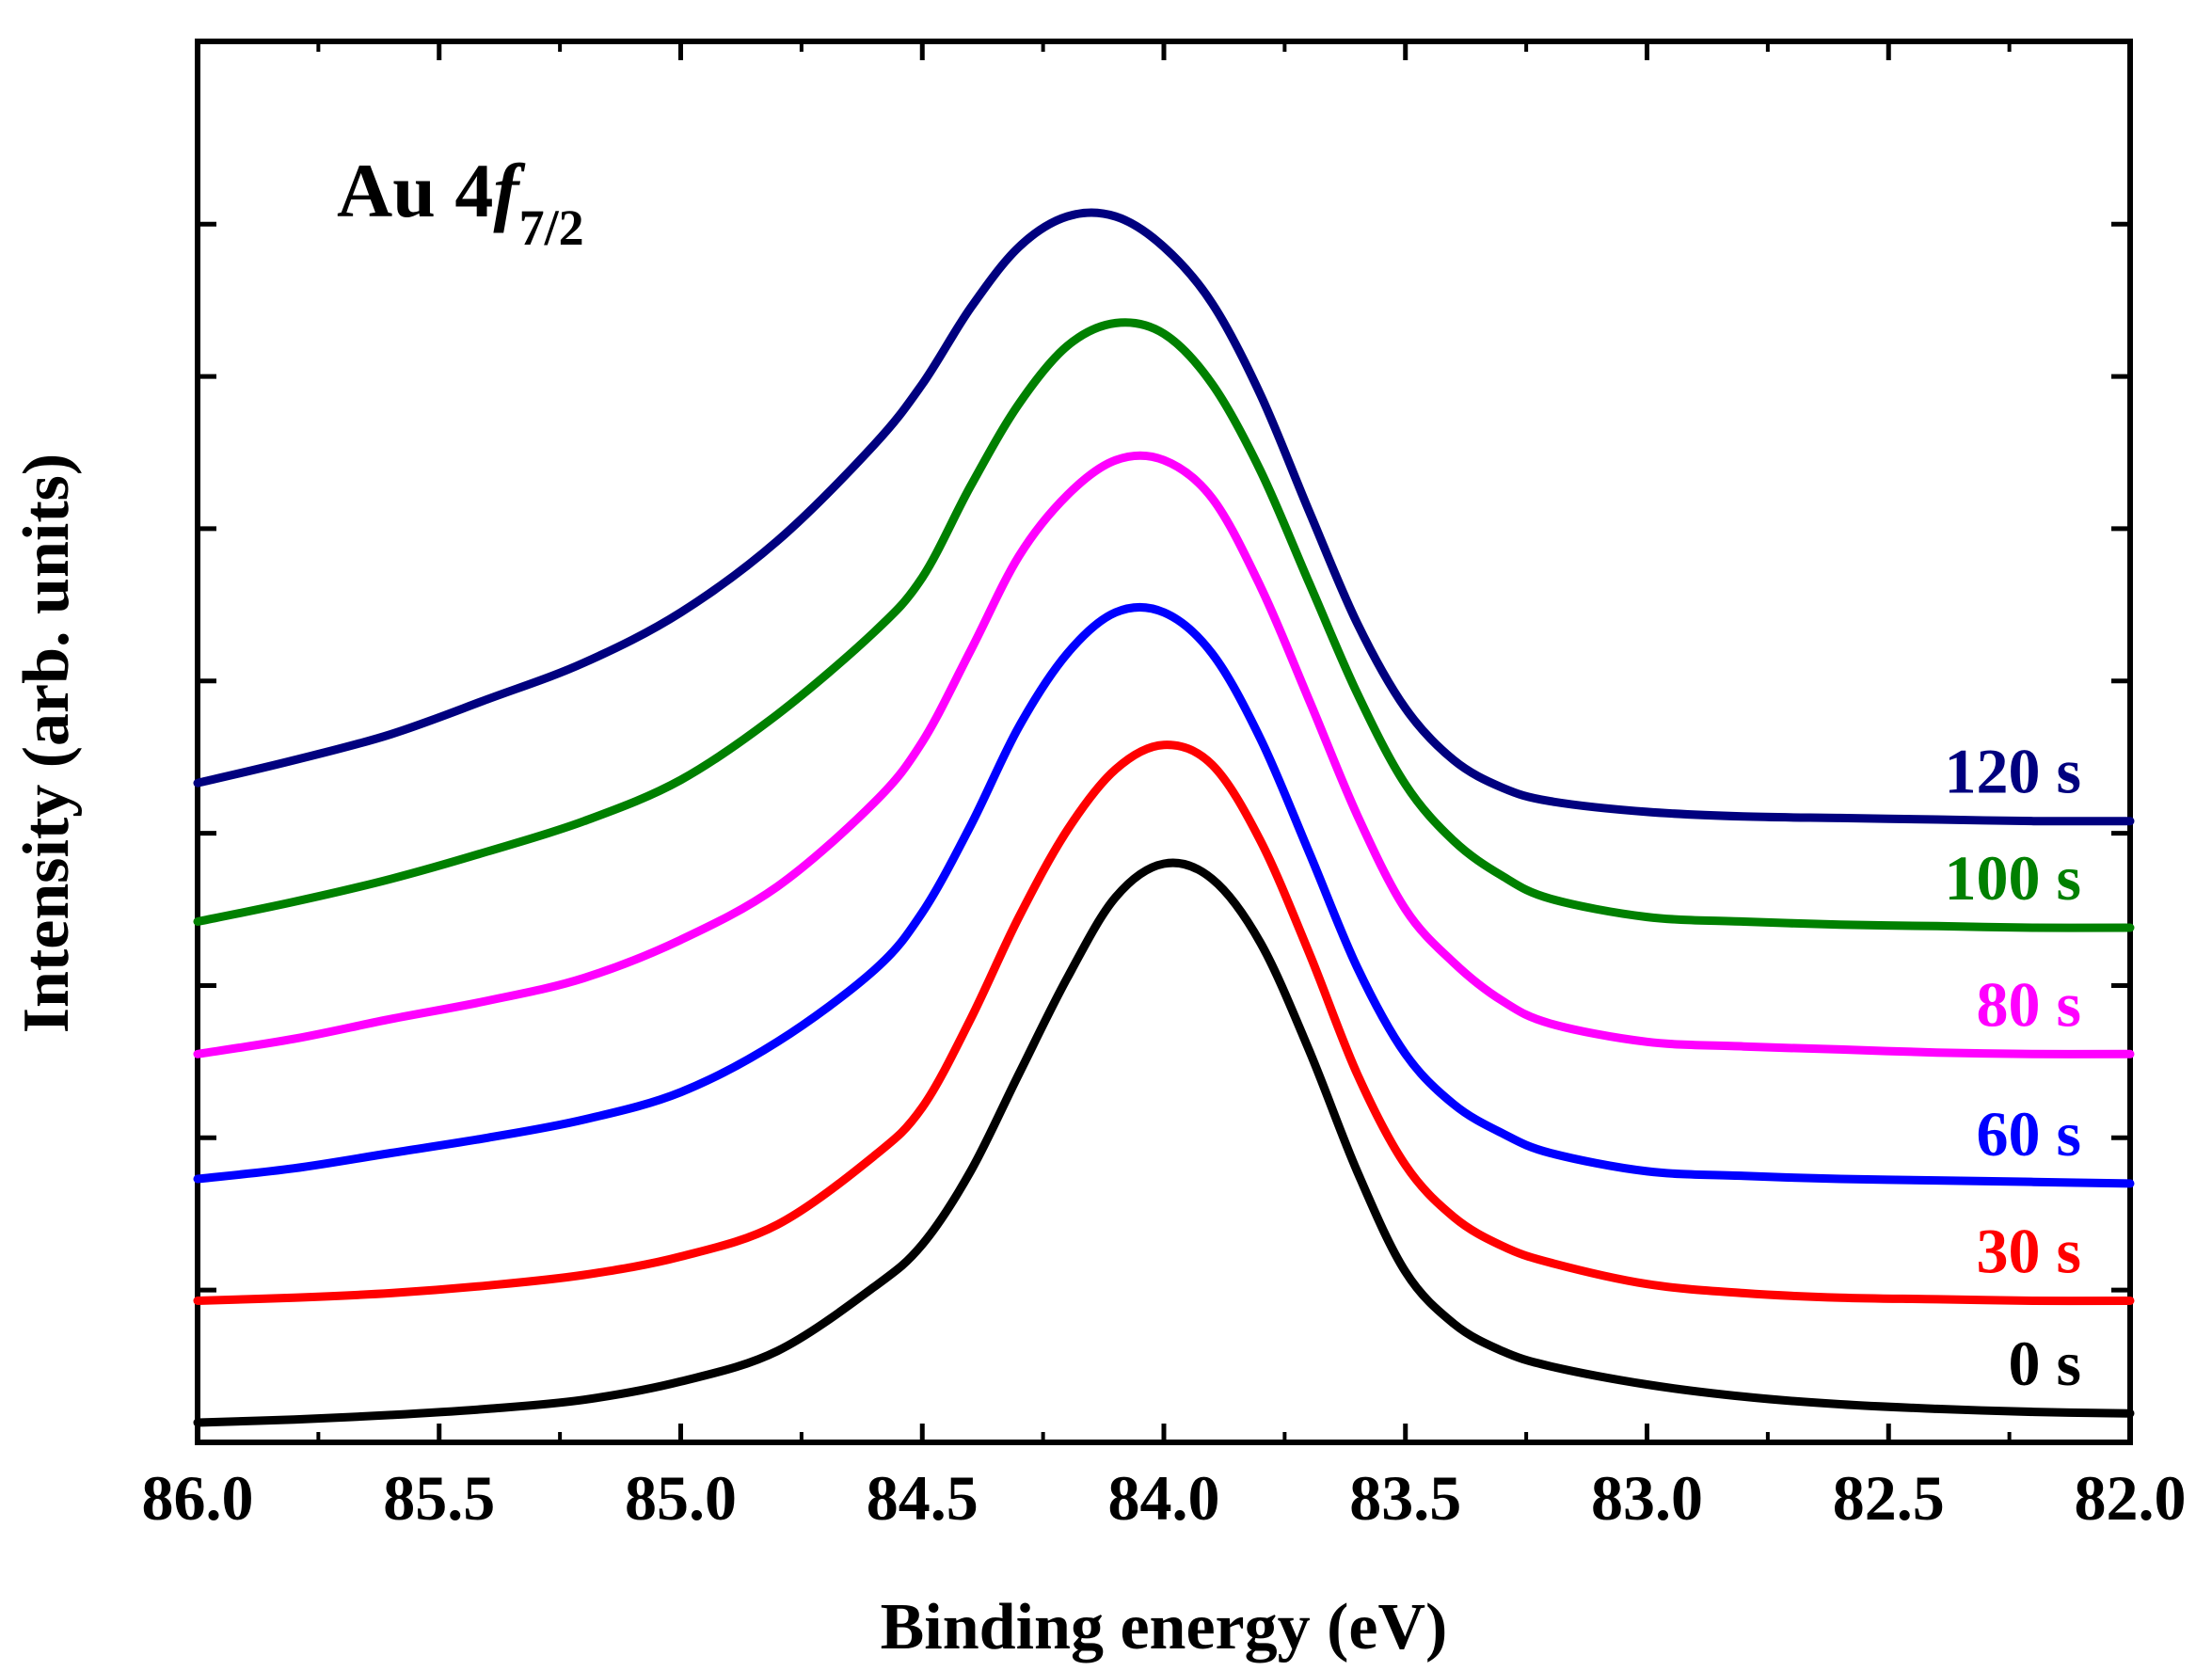 Image resolution: width=2212 pixels, height=1671 pixels. Describe the element at coordinates (2029, 1134) in the screenshot. I see `series-label: 60 s` at that location.